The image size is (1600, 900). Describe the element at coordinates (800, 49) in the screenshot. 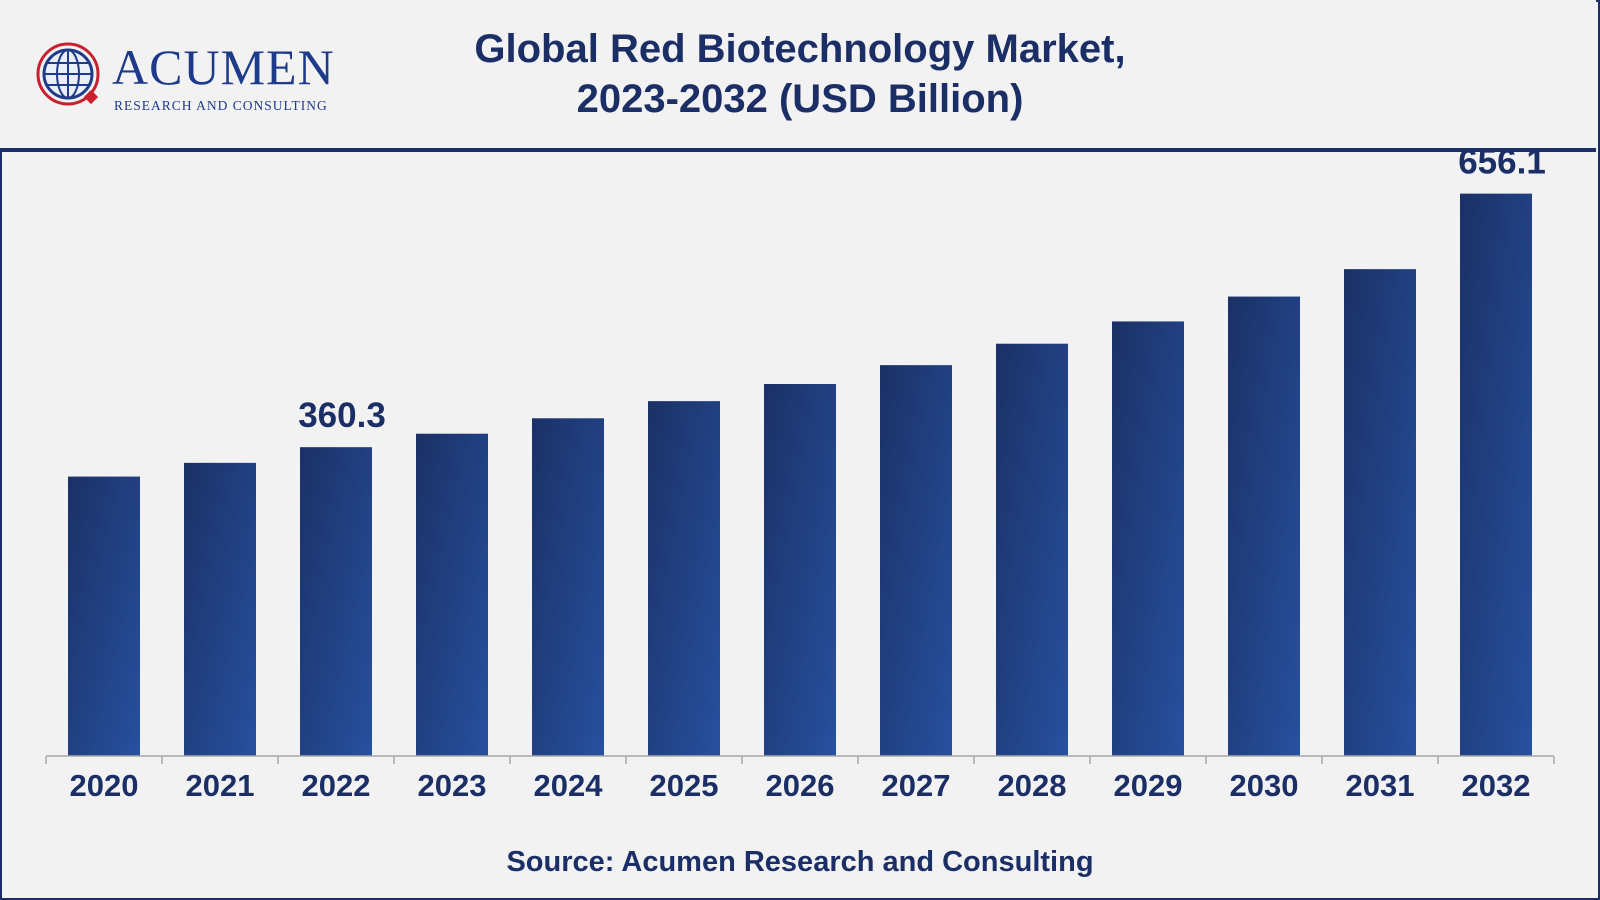

I see `chart-title-line-1: Global Red Biotechnology Market,` at that location.